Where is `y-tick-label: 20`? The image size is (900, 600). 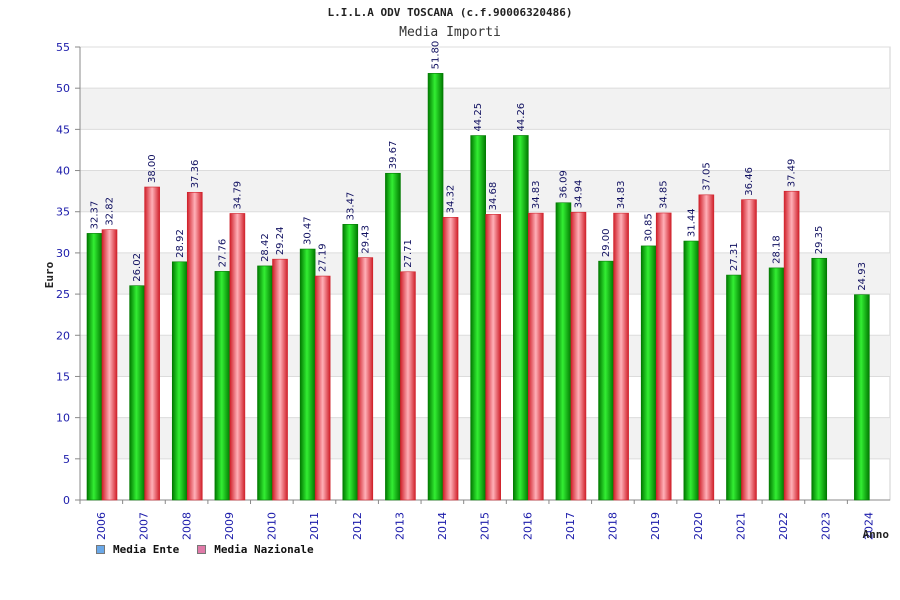 y-tick-label: 20 is located at coordinates (63, 335).